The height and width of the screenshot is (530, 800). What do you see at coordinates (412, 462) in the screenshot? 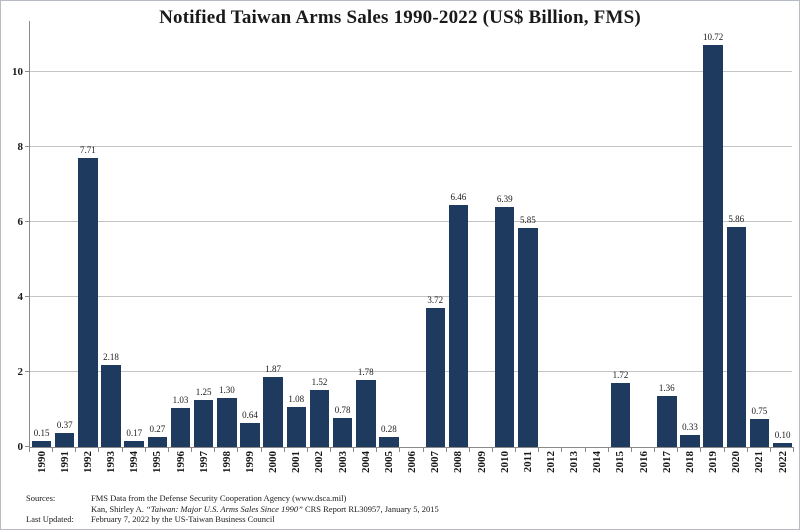
I see `x-axis-year-label-2006: 2006` at bounding box center [412, 462].